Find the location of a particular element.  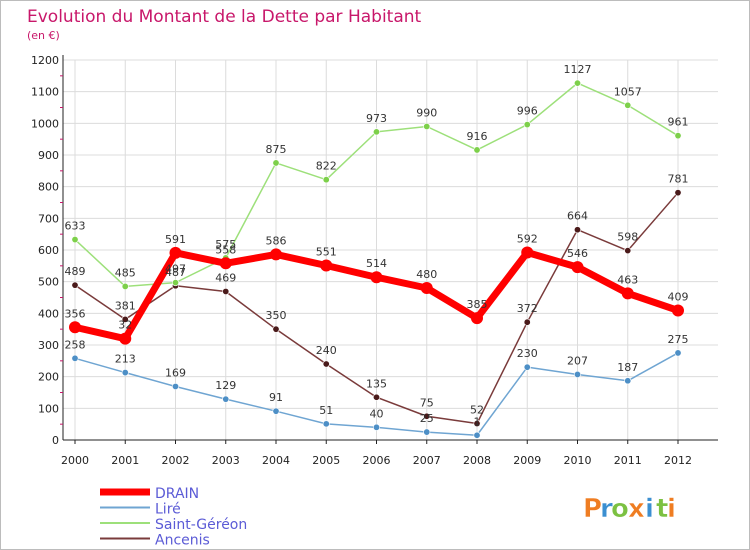

y-tick-label: 1100 is located at coordinates (45, 92).